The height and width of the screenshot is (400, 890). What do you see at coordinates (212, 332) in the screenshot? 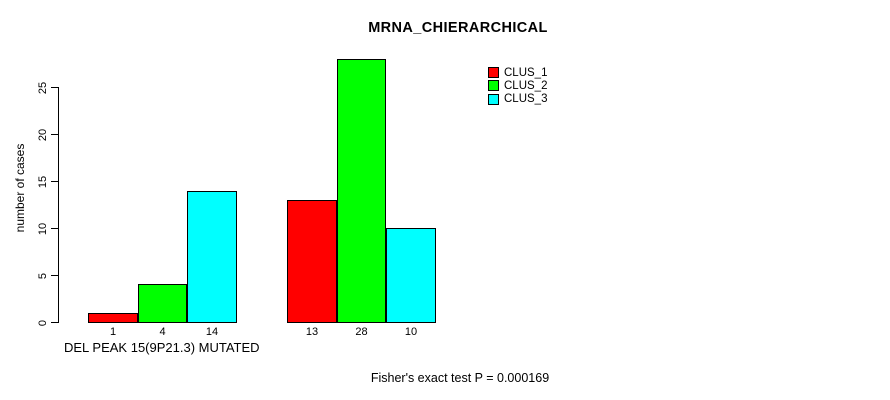
I see `bar-value-label: 14` at bounding box center [212, 332].